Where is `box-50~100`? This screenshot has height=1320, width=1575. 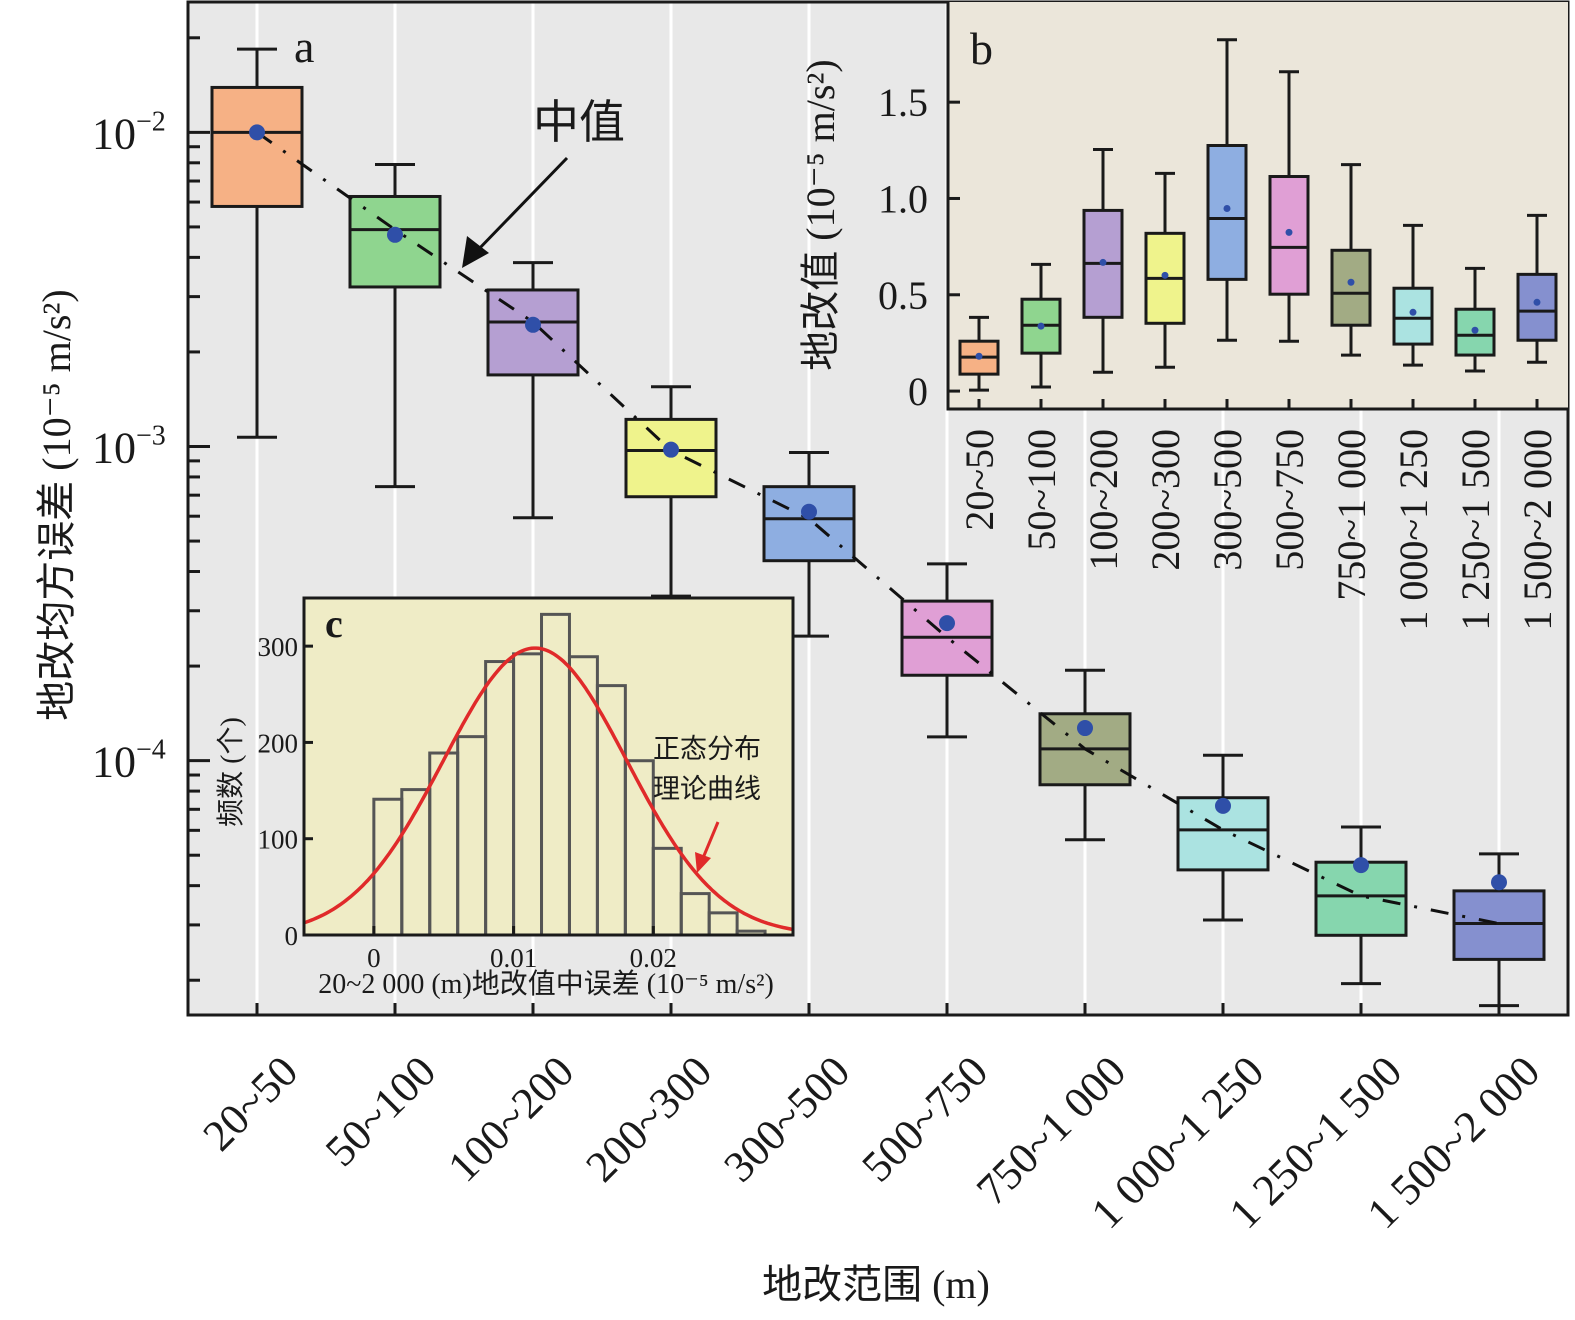 box-50~100 is located at coordinates (1041, 325).